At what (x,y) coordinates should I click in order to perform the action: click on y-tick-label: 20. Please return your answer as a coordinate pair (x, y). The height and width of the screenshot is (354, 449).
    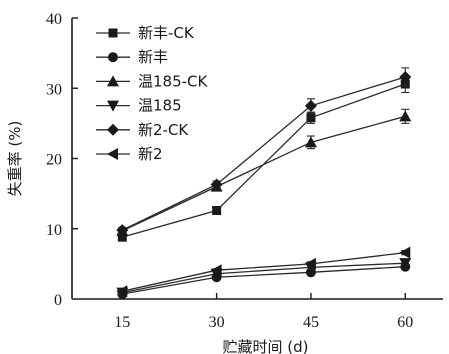
    Looking at the image, I should click on (54, 160).